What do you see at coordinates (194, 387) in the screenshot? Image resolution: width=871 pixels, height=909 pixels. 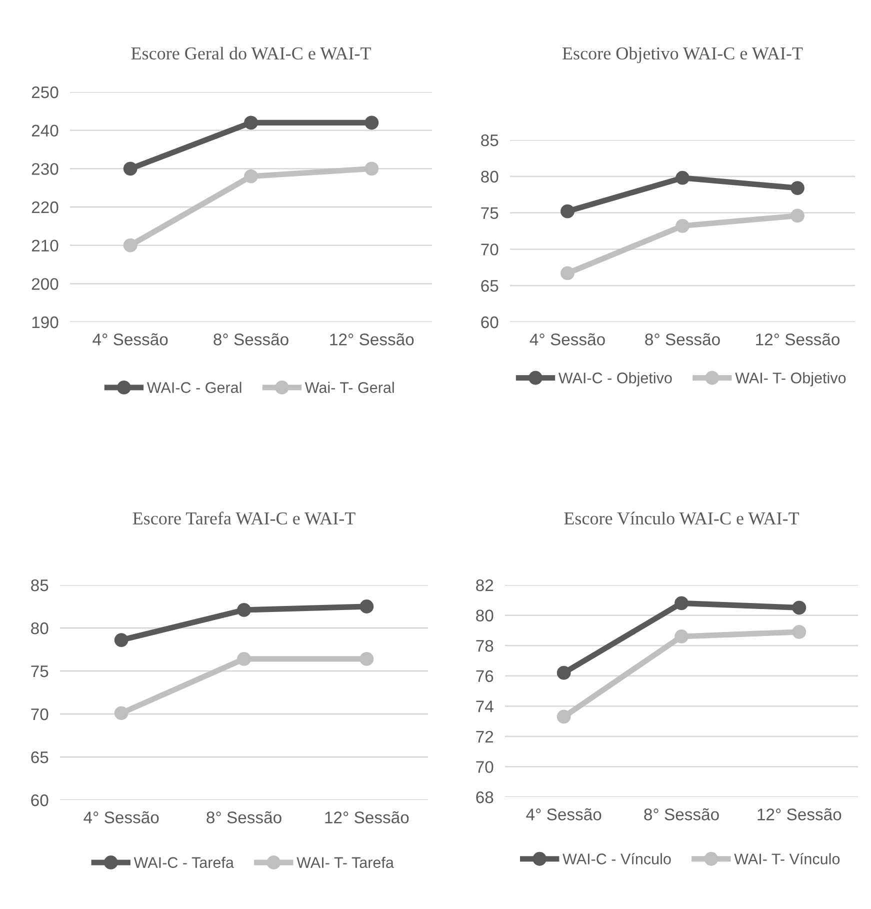 I see `legend-label: WAI-C - Geral` at bounding box center [194, 387].